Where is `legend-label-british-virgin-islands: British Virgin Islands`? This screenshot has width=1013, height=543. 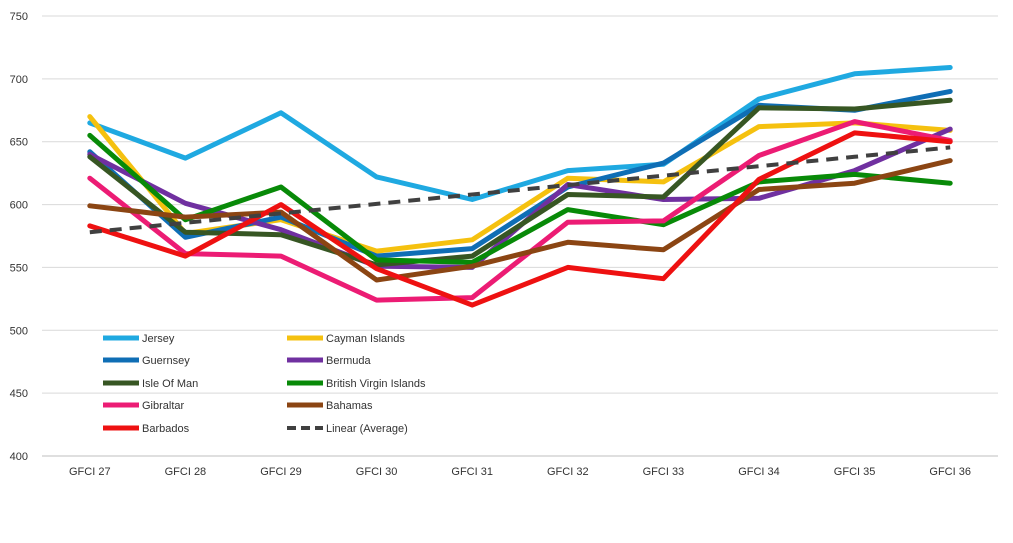 legend-label-british-virgin-islands: British Virgin Islands is located at coordinates (376, 384).